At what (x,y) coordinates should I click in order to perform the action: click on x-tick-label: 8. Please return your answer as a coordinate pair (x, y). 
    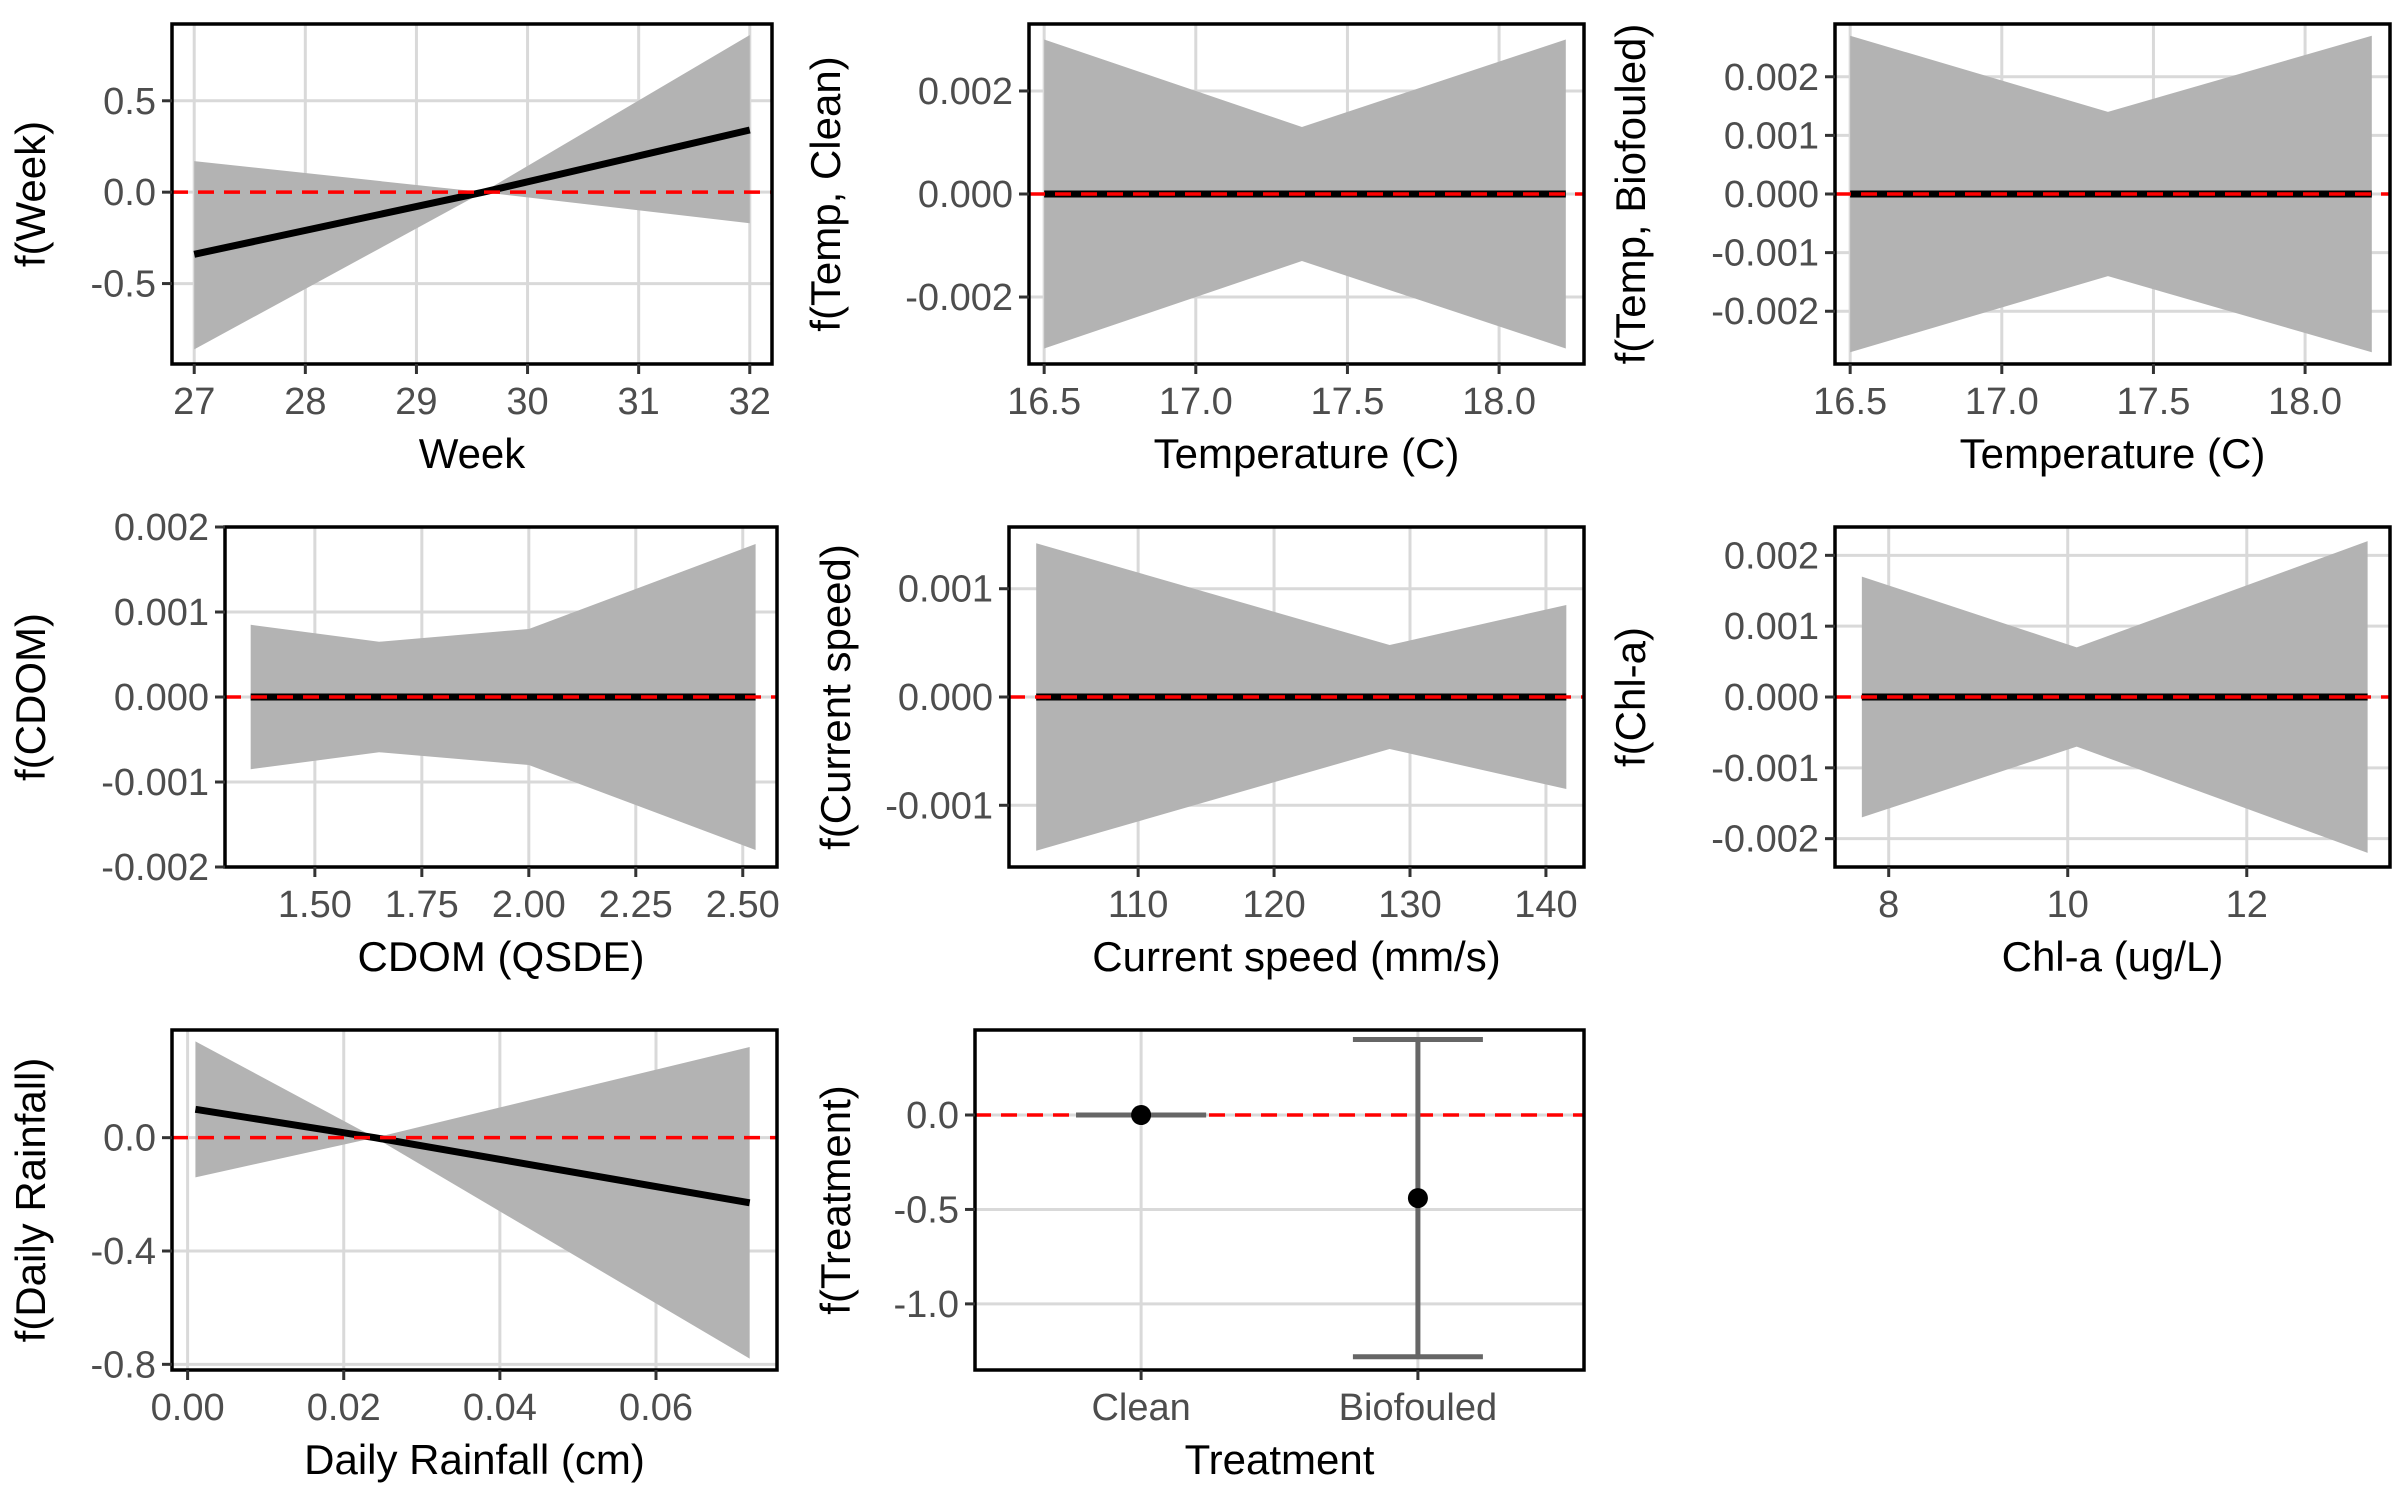
    Looking at the image, I should click on (1888, 905).